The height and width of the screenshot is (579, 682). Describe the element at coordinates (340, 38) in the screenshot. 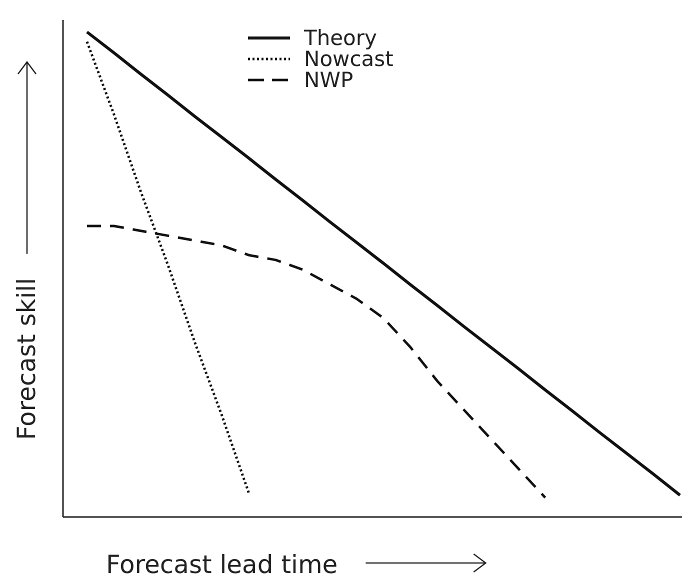

I see `legend-label: Theory` at that location.